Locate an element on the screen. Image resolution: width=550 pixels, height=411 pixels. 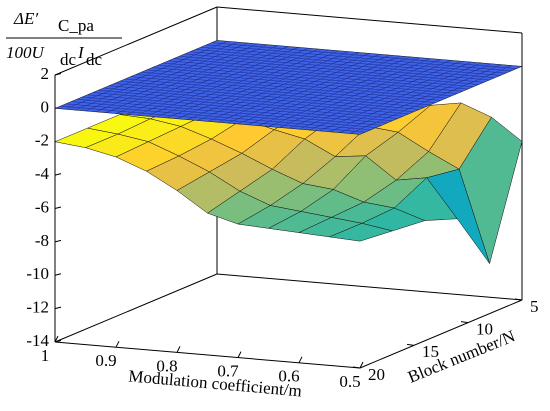
z-axis-label: ΔE′ C_pa 100U dc I dc is located at coordinates (64, 39).